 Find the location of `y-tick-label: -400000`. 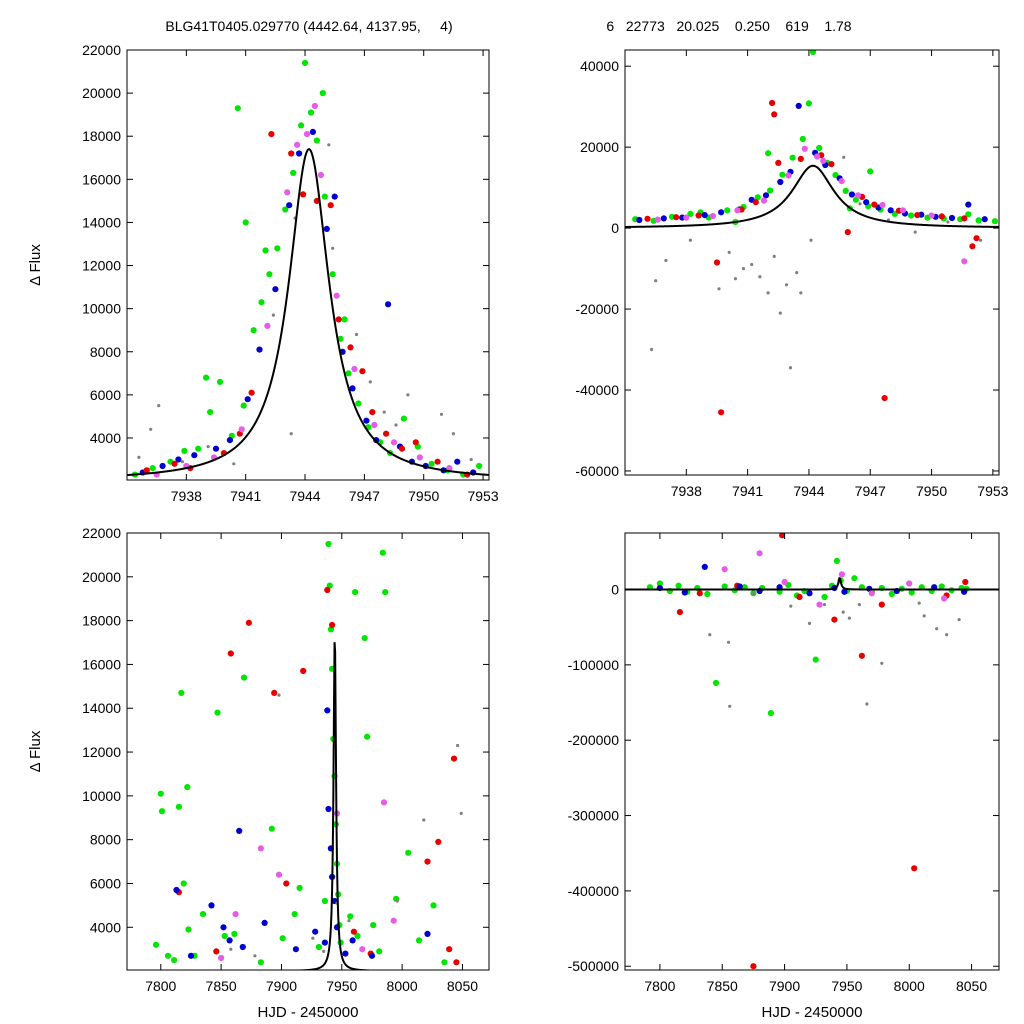

y-tick-label: -400000 is located at coordinates (594, 891).